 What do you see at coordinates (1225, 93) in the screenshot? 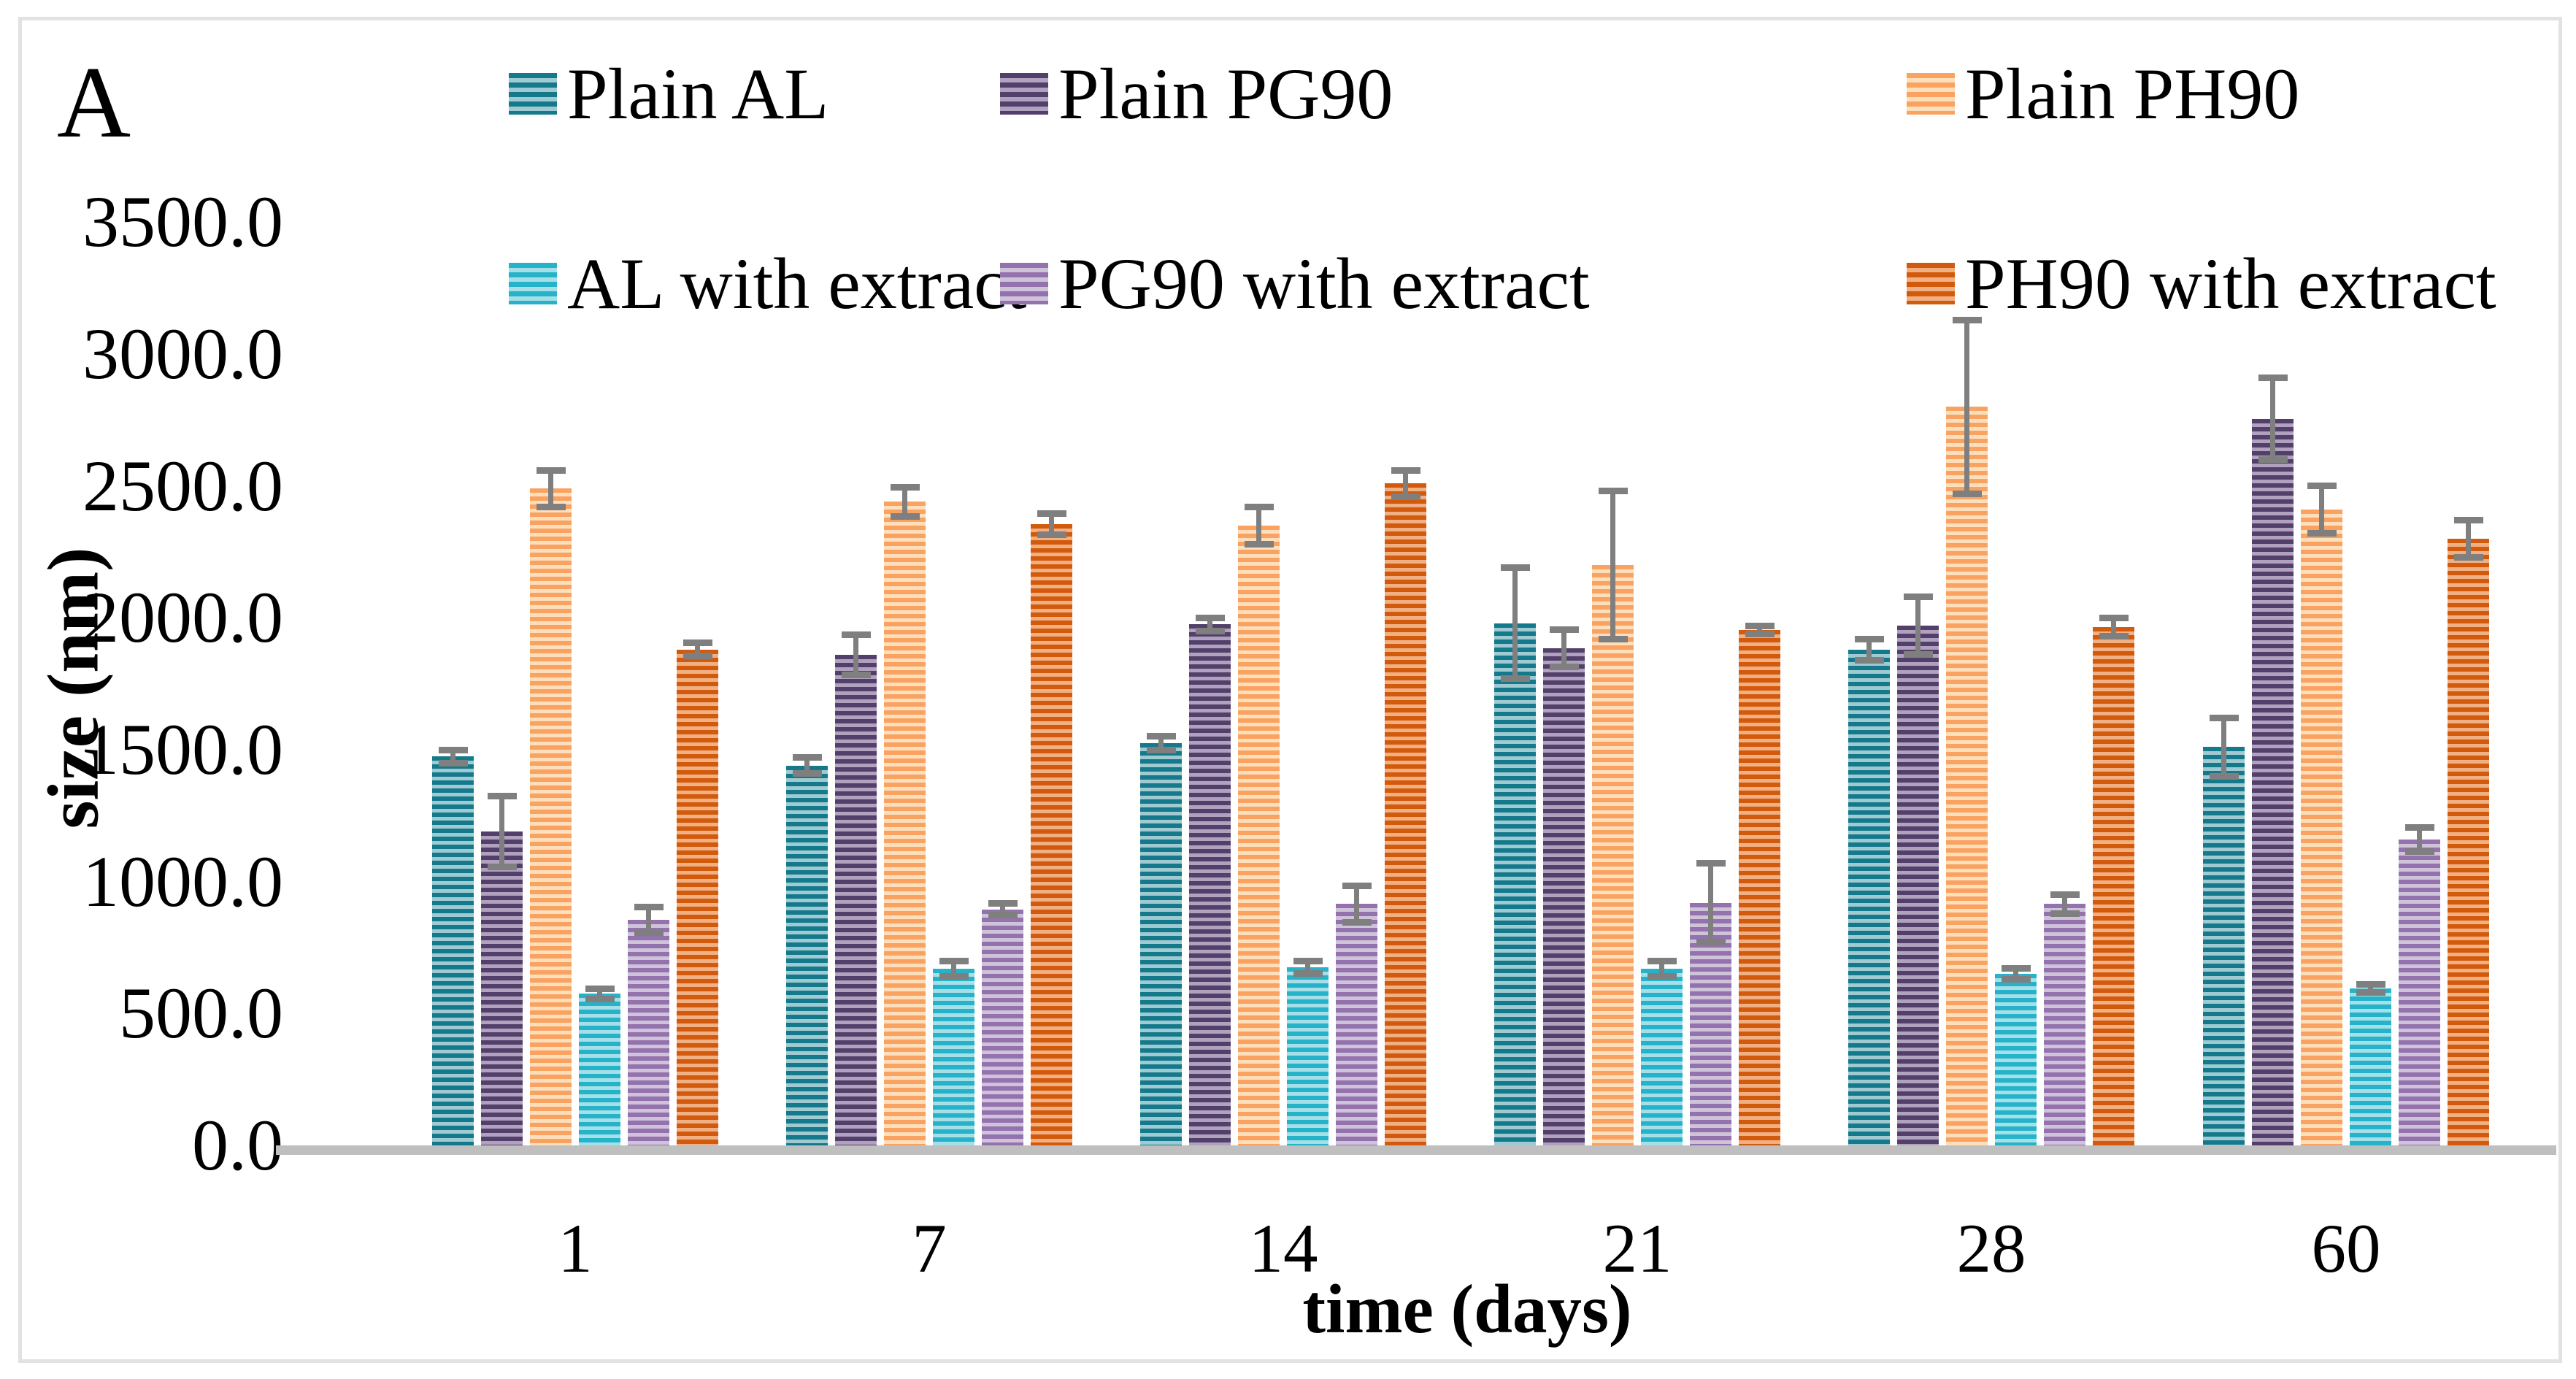
I see `legend-label: Plain PG90` at bounding box center [1225, 93].